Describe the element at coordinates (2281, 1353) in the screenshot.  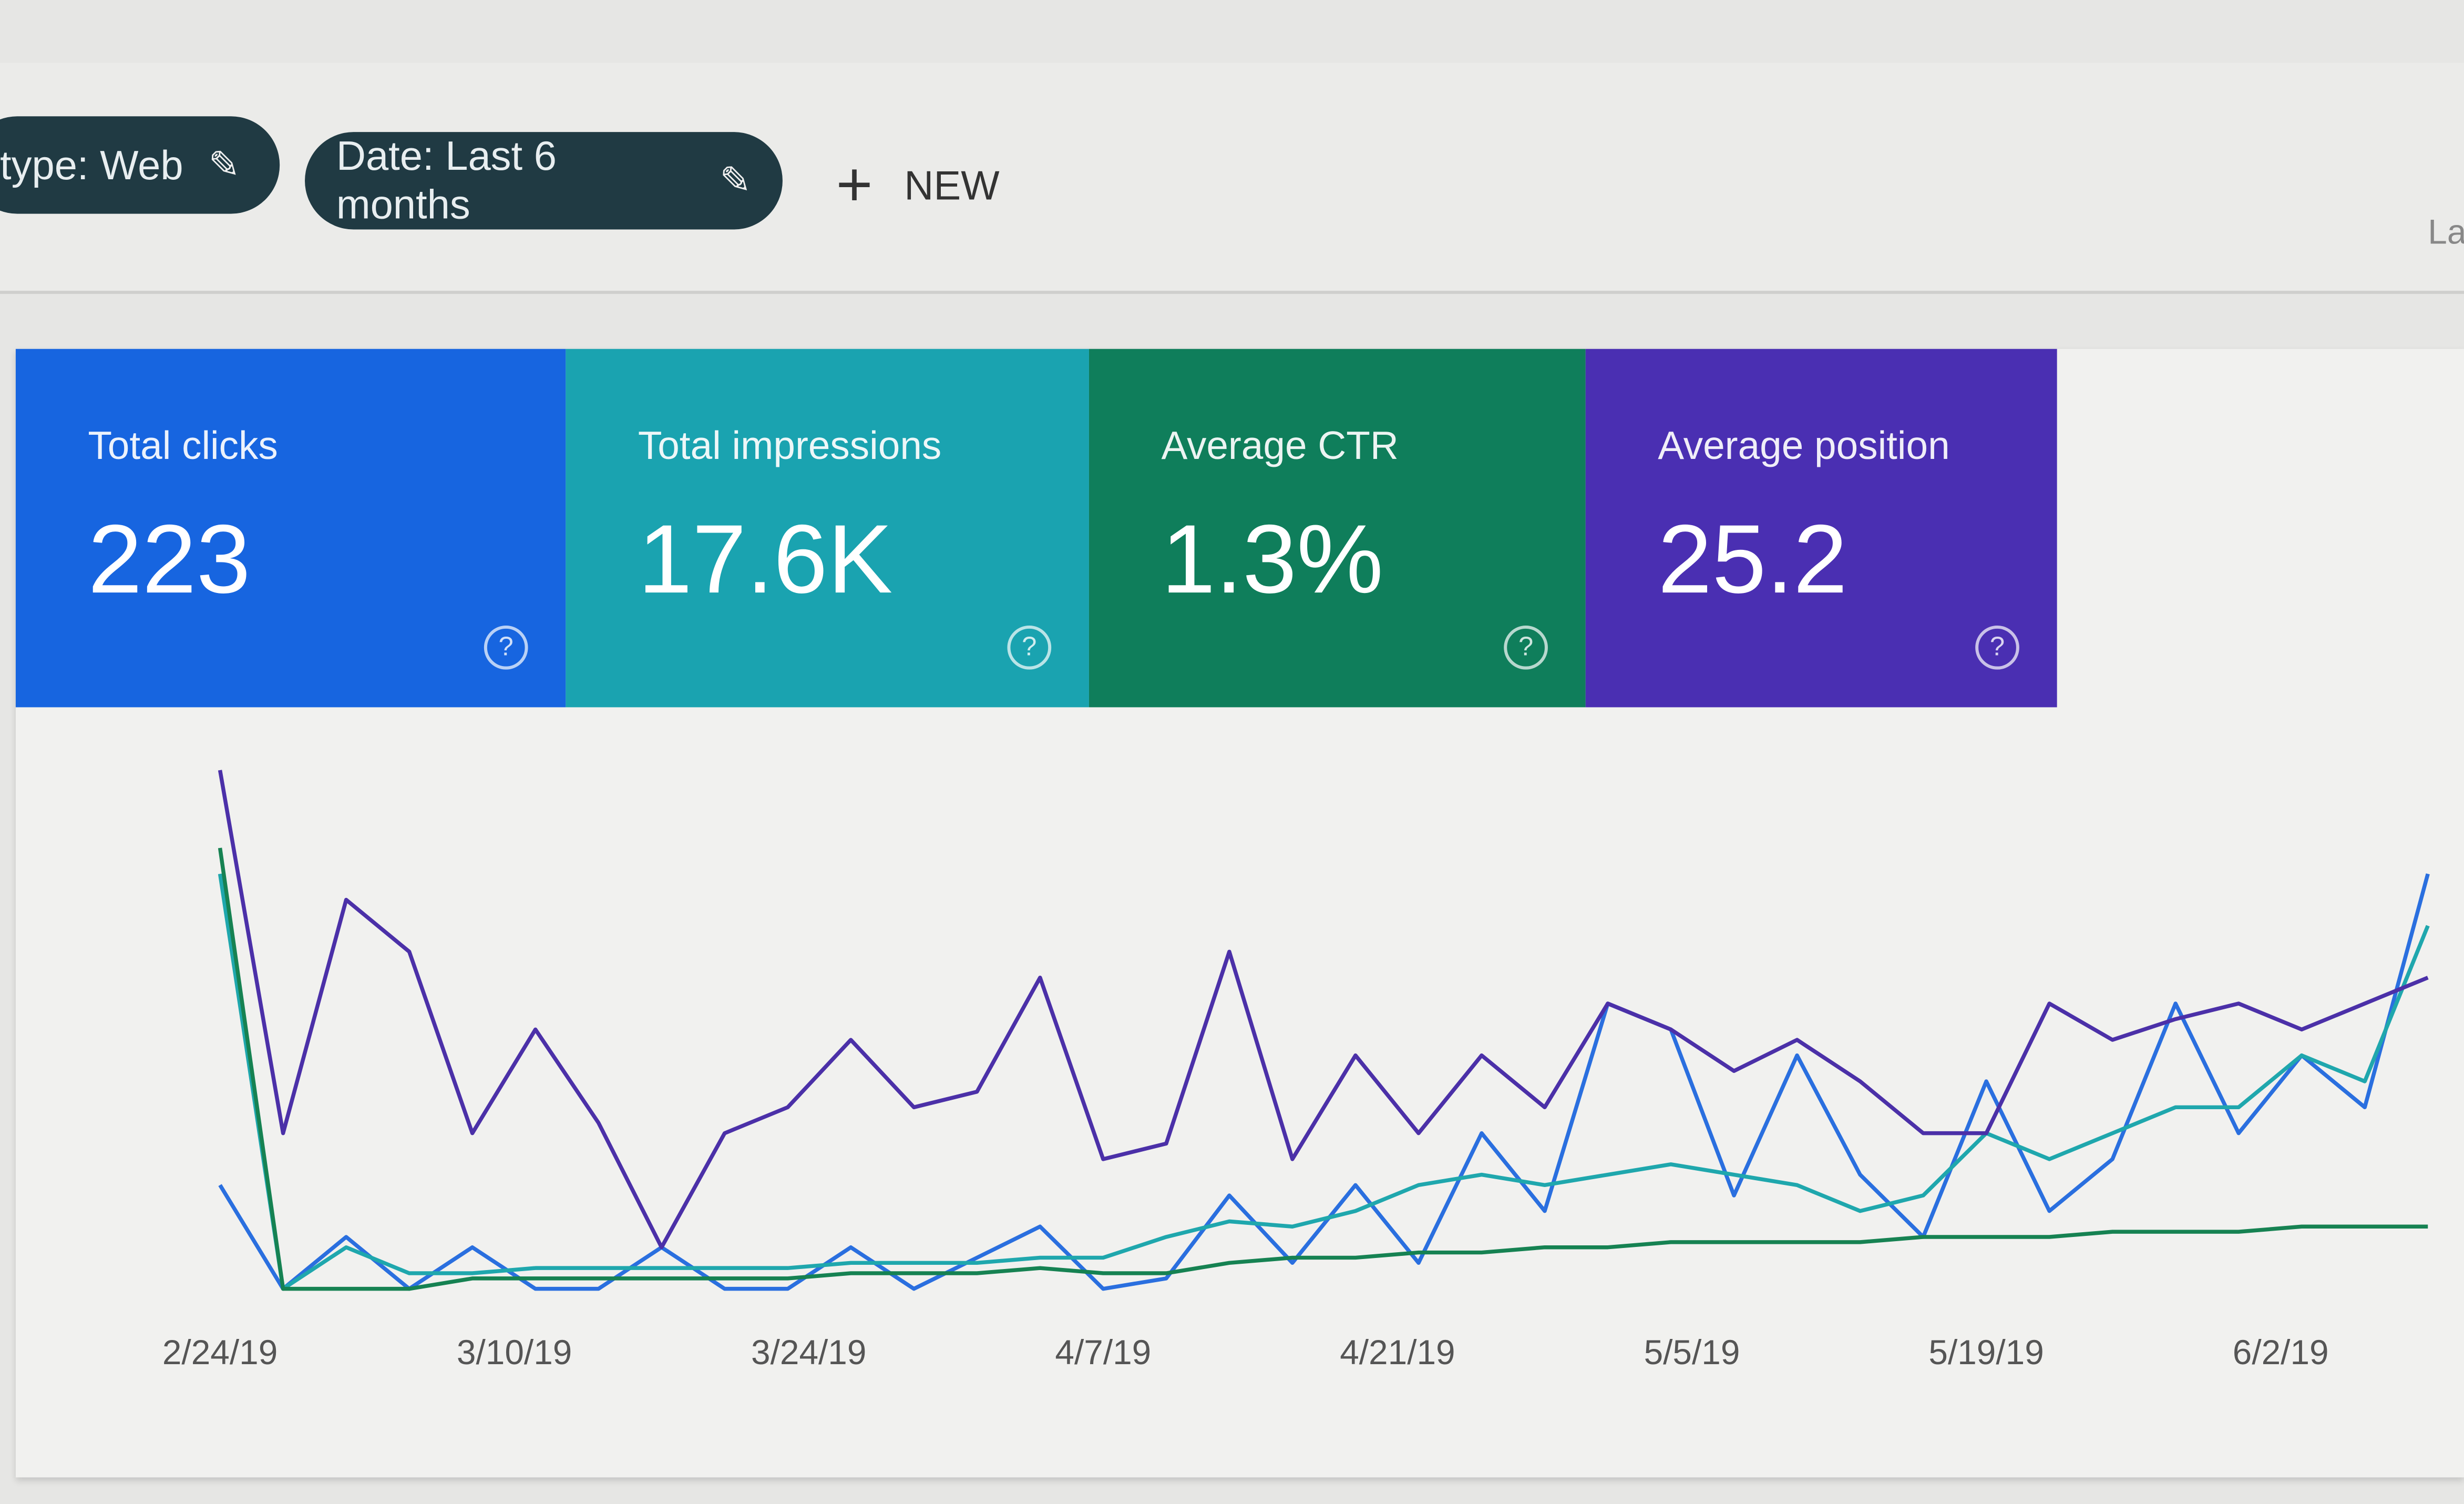
I see `x-tick-label: 6/2/19` at that location.